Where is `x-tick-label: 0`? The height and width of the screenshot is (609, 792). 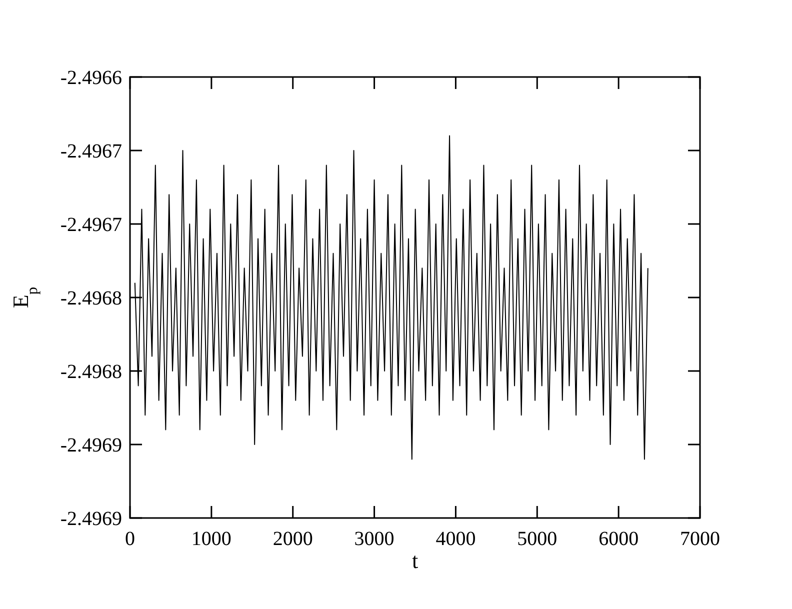 x-tick-label: 0 is located at coordinates (130, 539).